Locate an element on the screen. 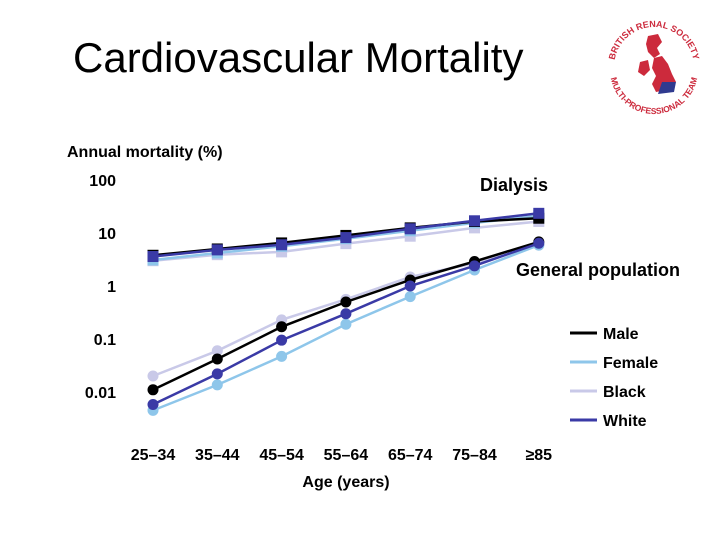 Image resolution: width=720 pixels, height=540 pixels. x-tick-labels: 25–34 35–44 45–54 55–64 65–74 75–84 ≥85 is located at coordinates (341, 455).